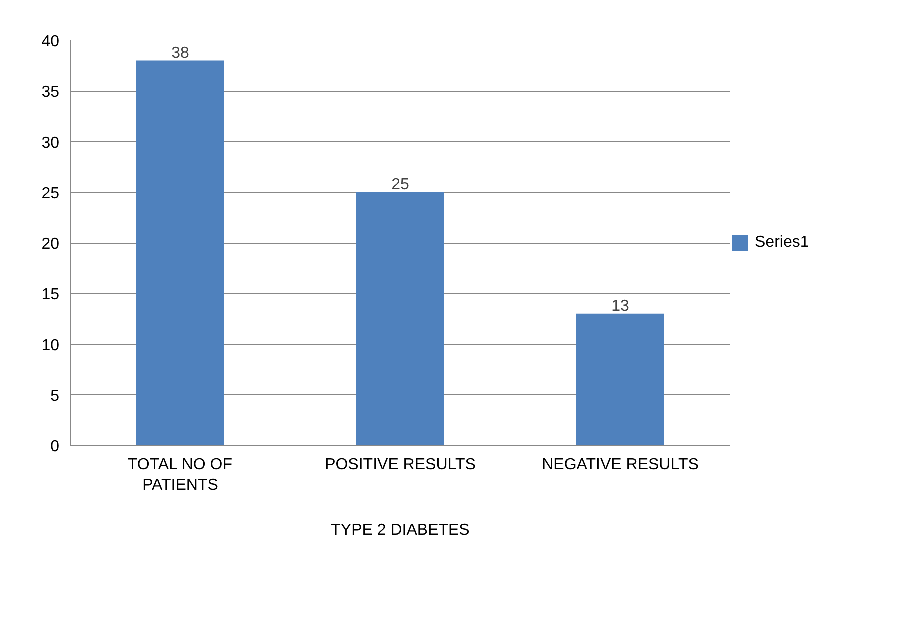  I want to click on data-label: 13, so click(621, 306).